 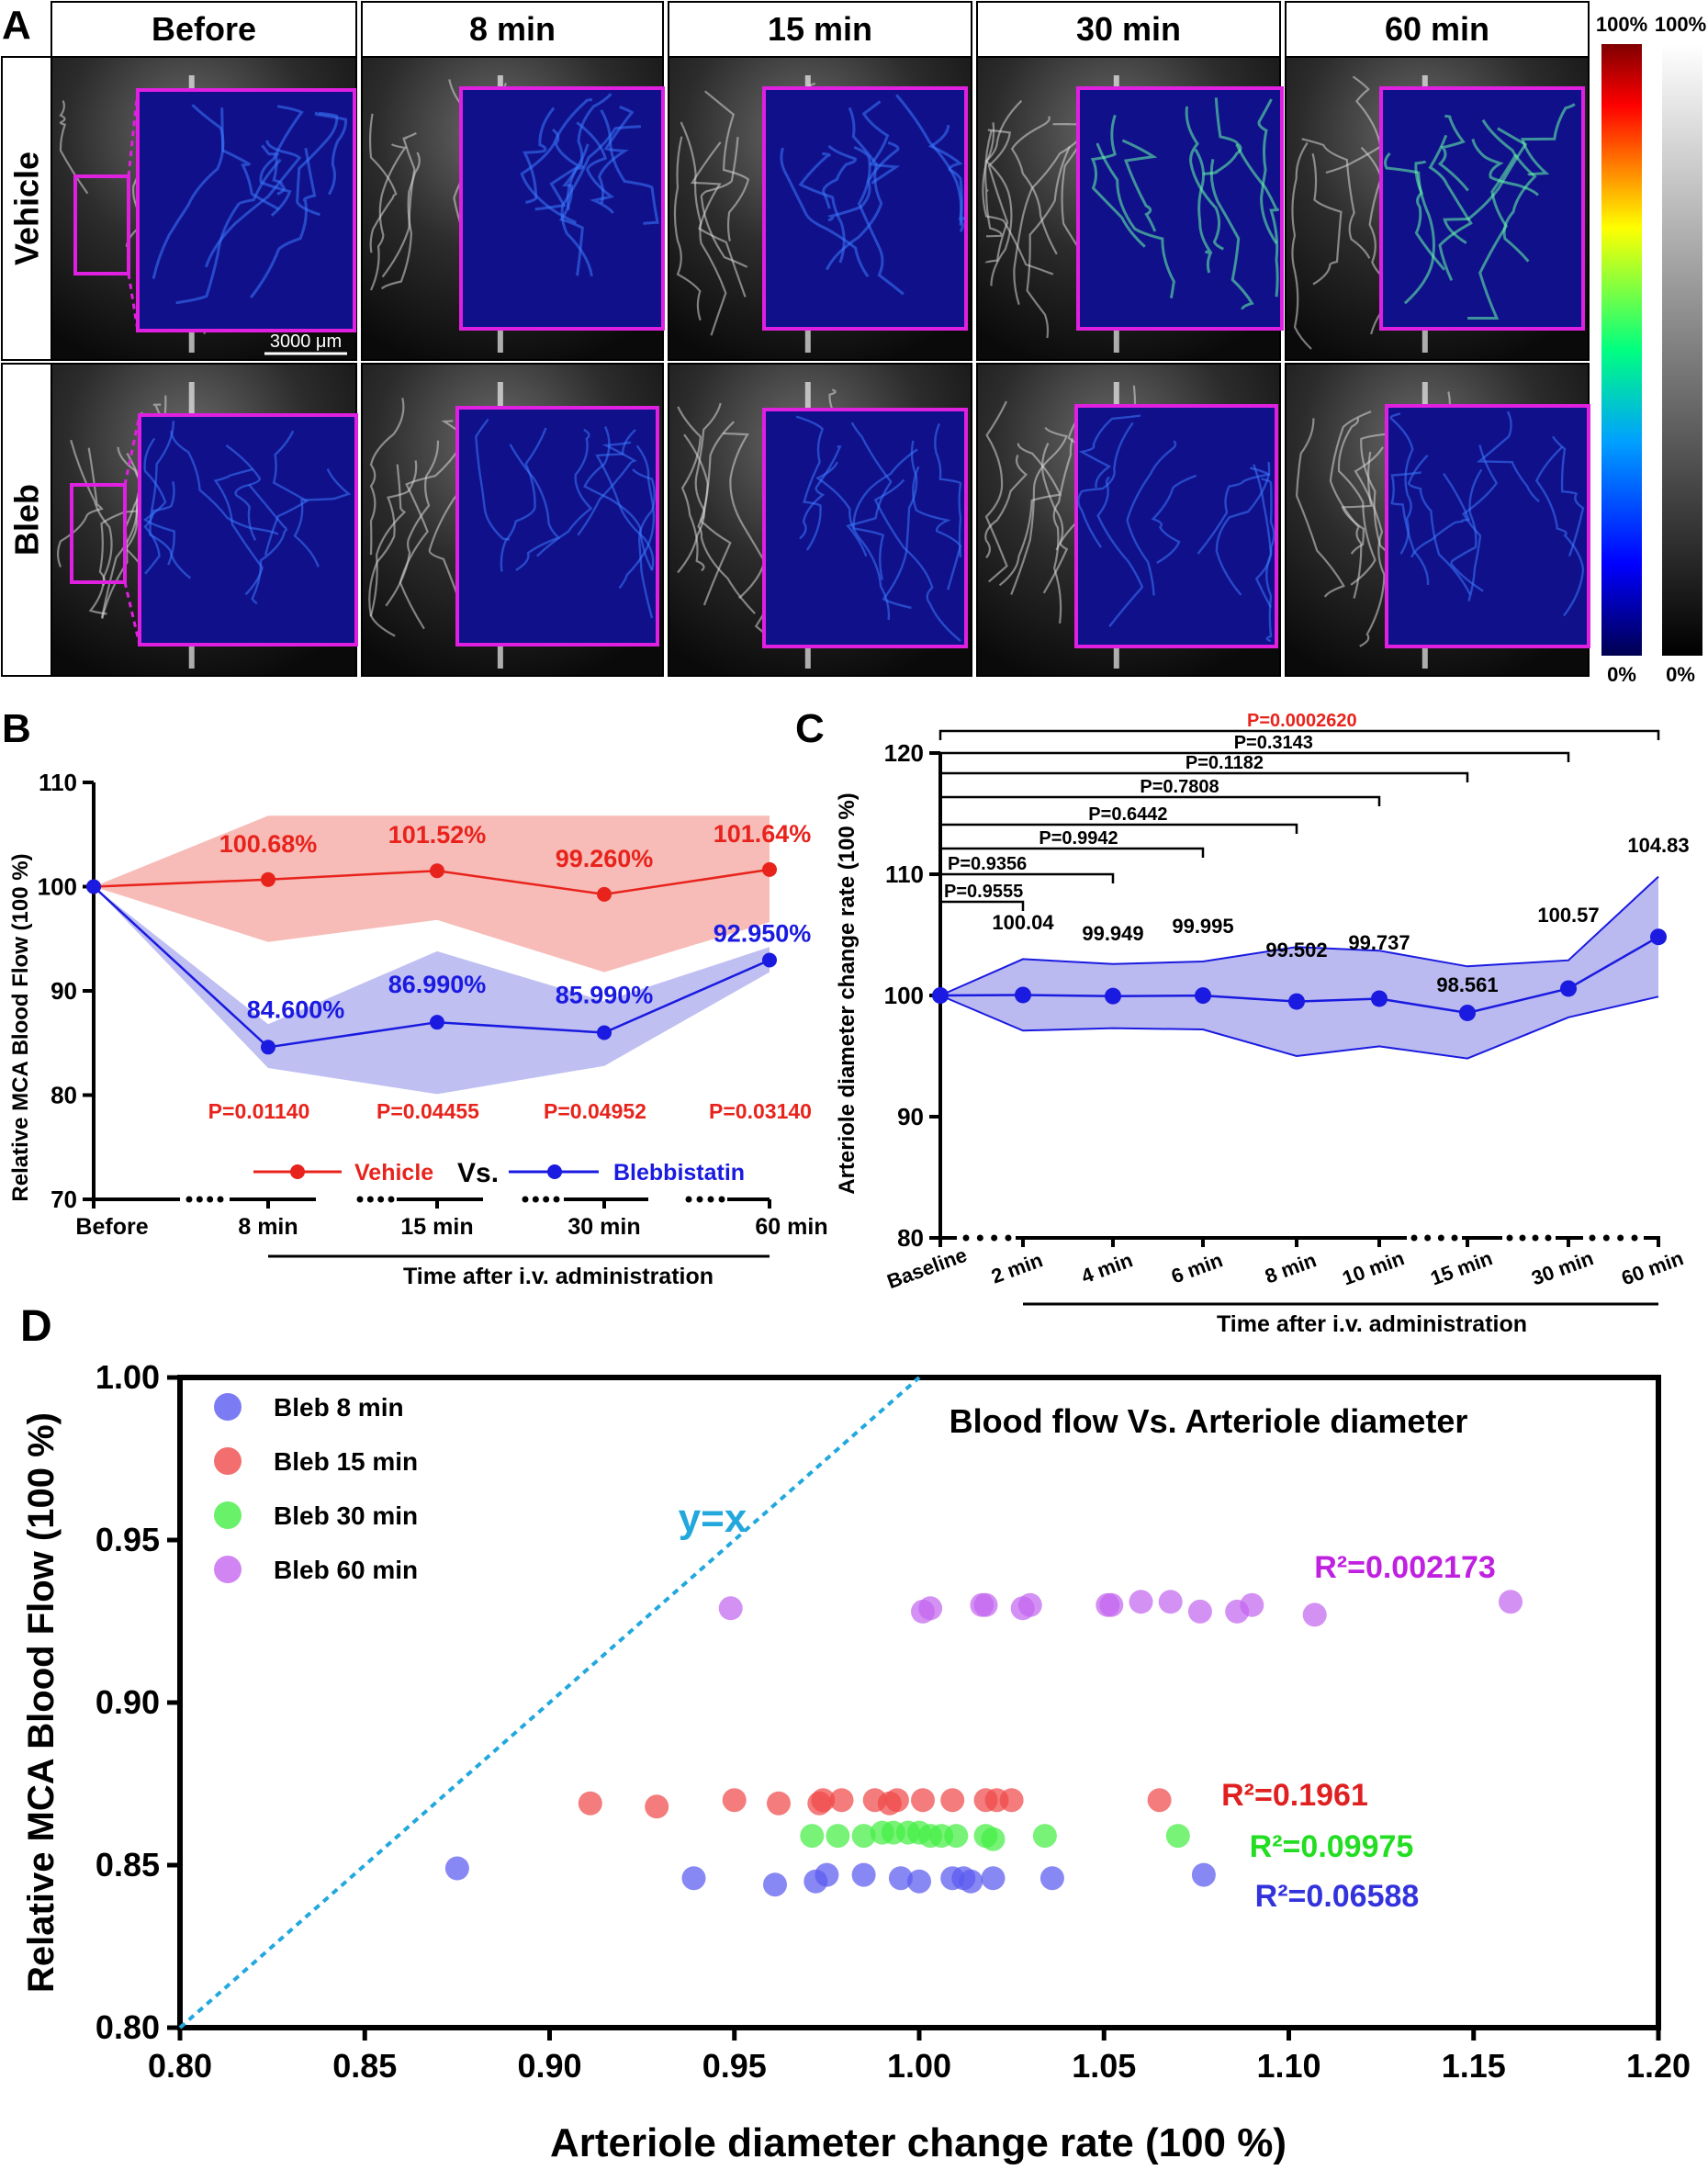 I want to click on band-lower-edge, so click(x=1299, y=1027).